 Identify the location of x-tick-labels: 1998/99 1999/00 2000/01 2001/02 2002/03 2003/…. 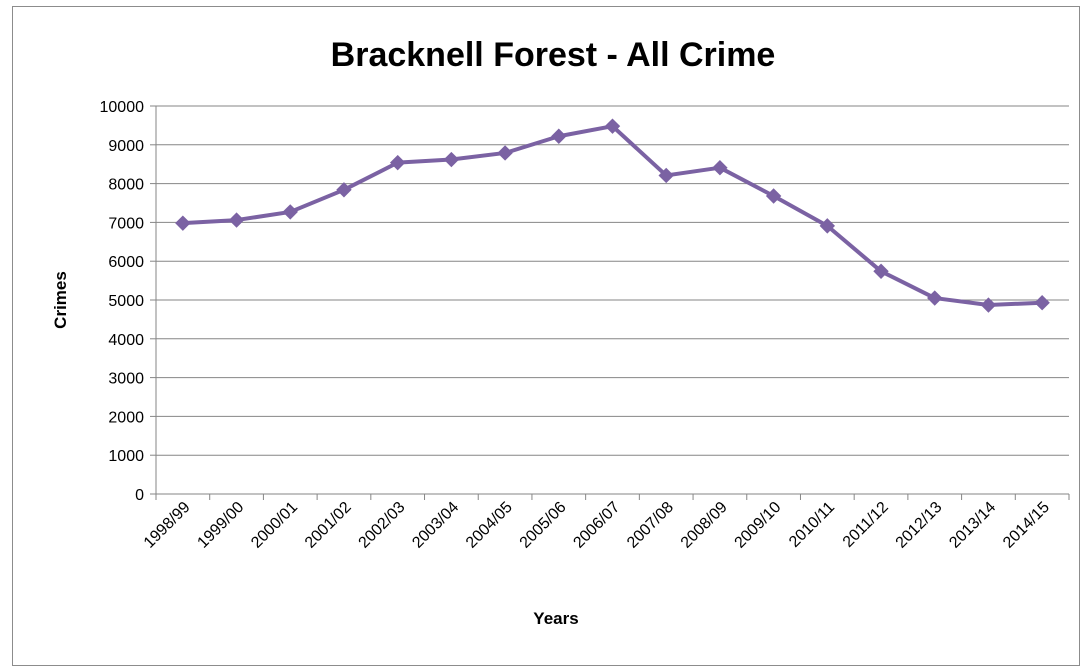
(597, 525).